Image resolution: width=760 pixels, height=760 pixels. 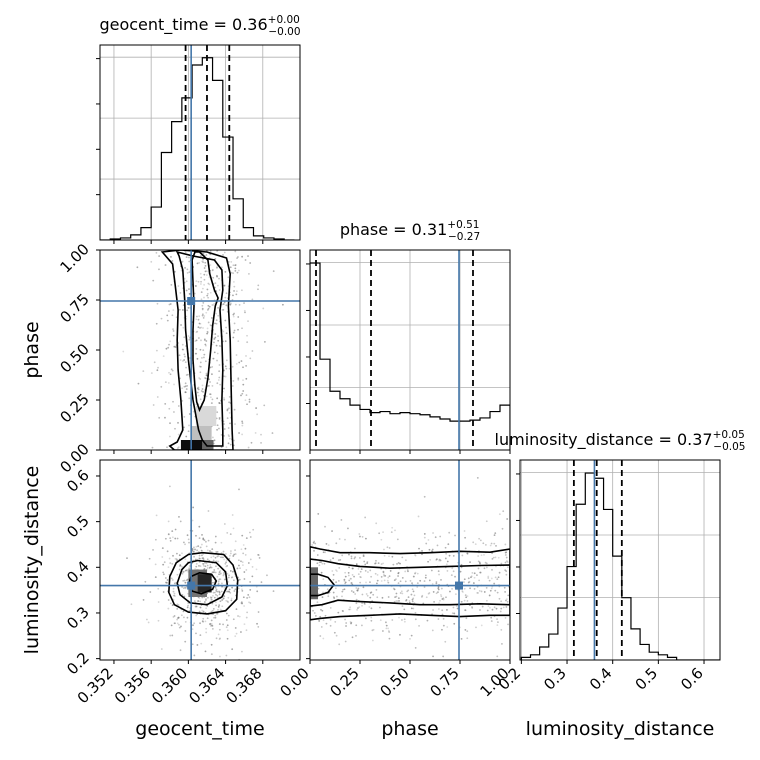 What do you see at coordinates (78, 572) in the screenshot?
I see `y-tick-label-luminosity_distance: 0.4` at bounding box center [78, 572].